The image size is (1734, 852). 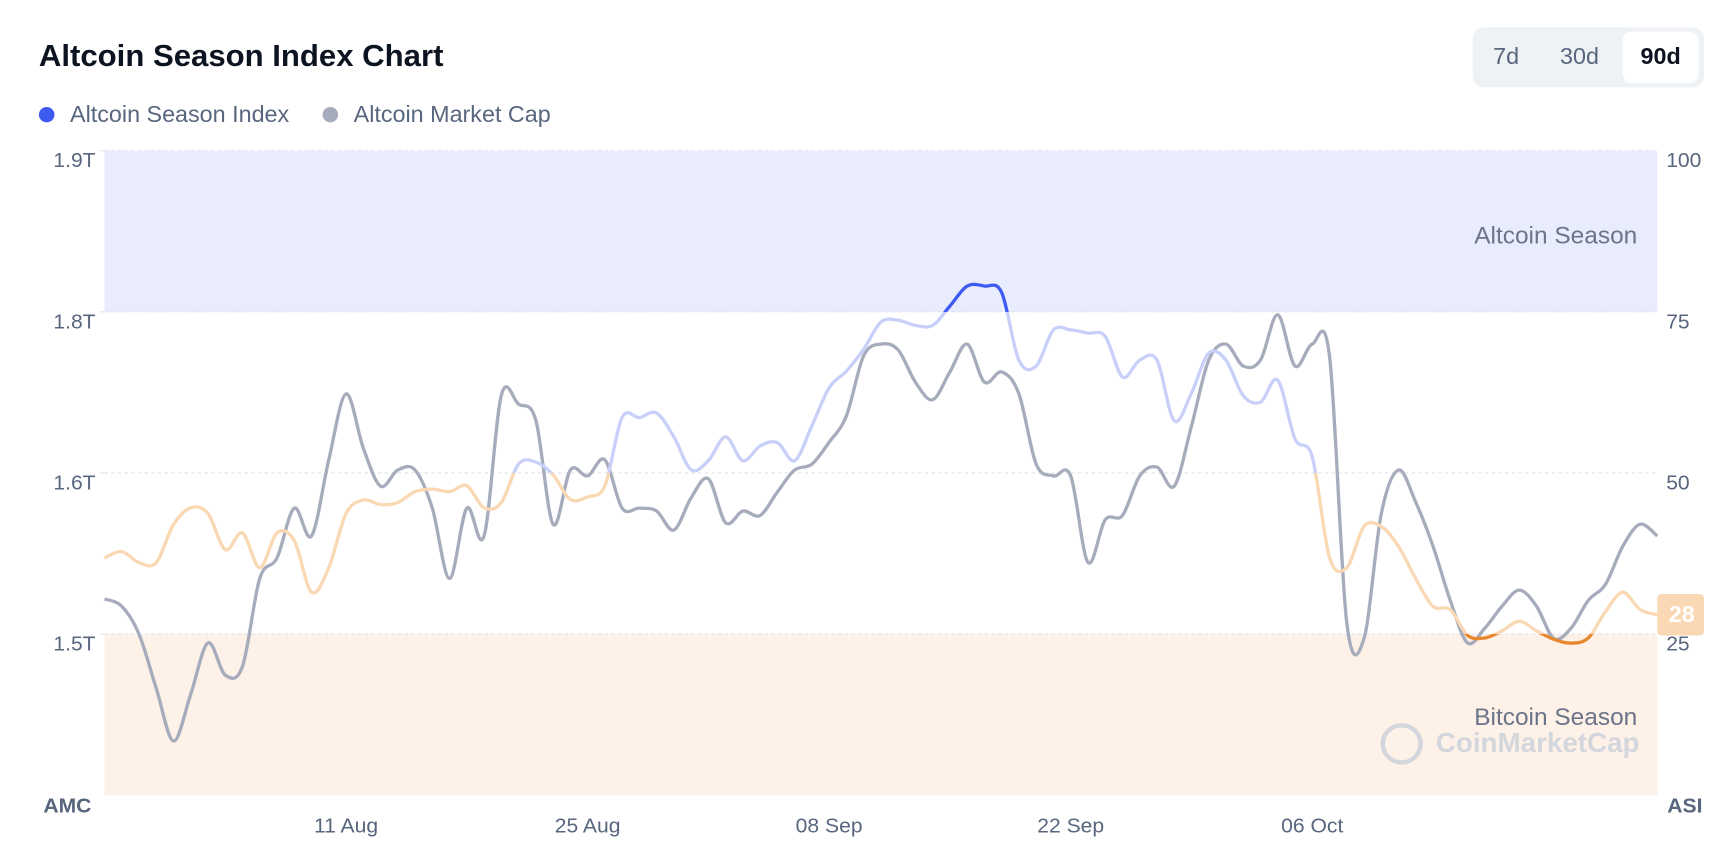 I want to click on legend-label: Altcoin Market Cap, so click(x=452, y=114).